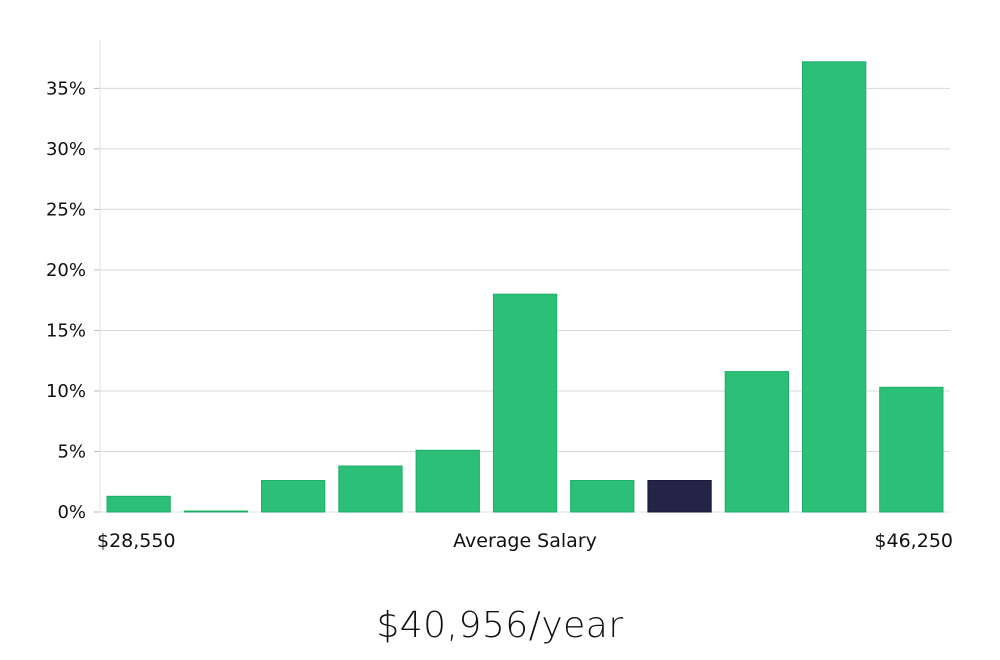 The image size is (1000, 660). I want to click on y-tick-label: 10%, so click(66, 391).